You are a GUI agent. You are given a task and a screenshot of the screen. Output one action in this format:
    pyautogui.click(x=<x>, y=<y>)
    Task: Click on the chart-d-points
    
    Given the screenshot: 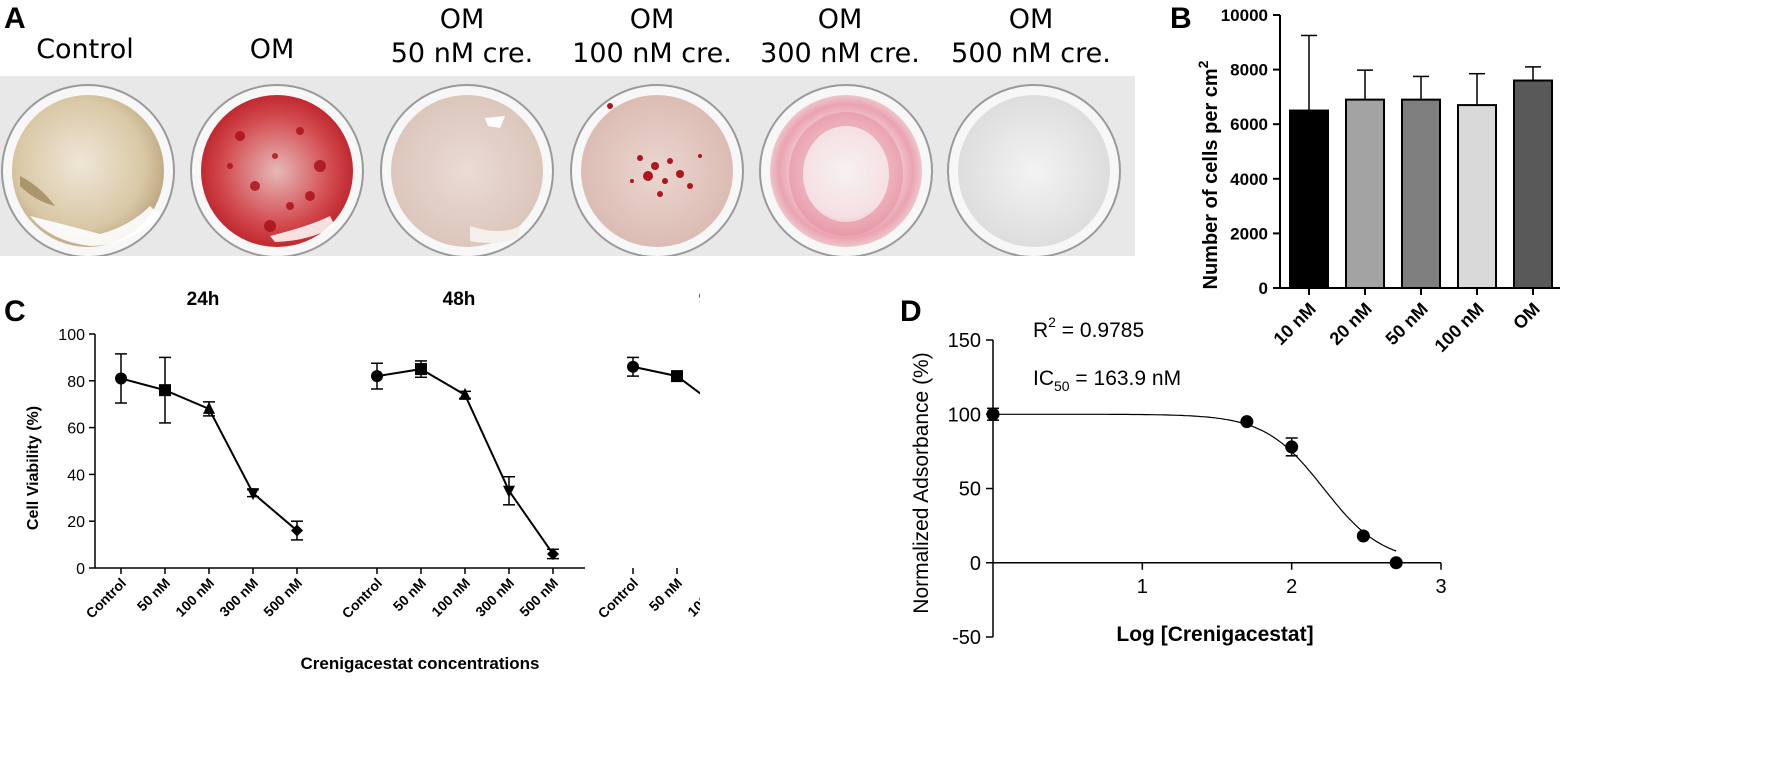 What is the action you would take?
    pyautogui.click(x=1194, y=488)
    